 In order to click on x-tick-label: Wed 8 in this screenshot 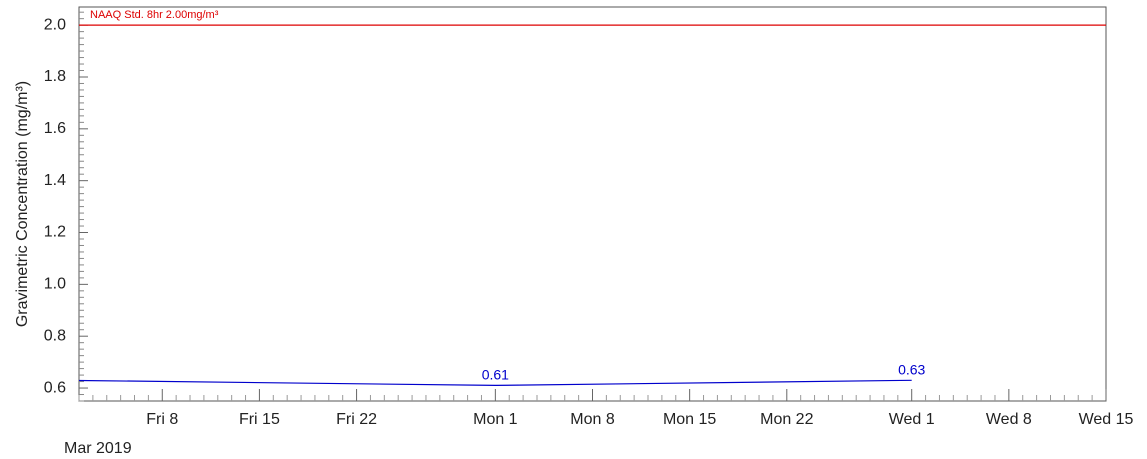, I will do `click(1009, 419)`.